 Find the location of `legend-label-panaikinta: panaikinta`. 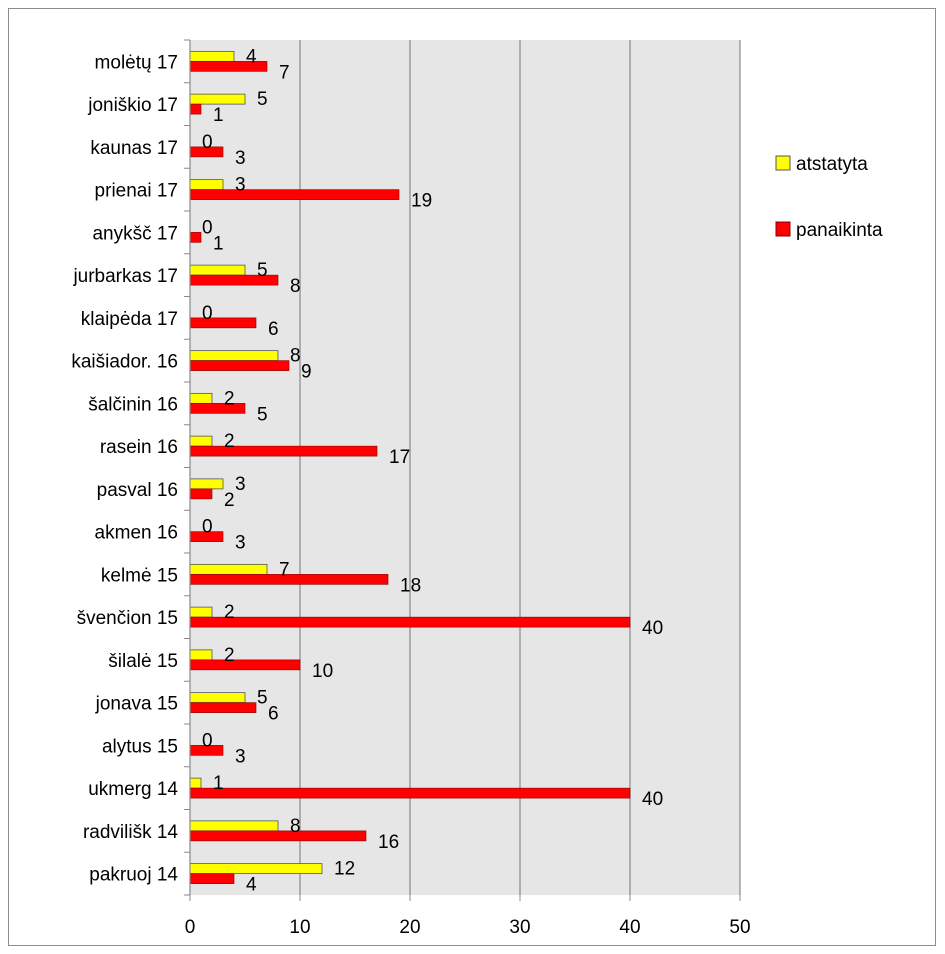

legend-label-panaikinta: panaikinta is located at coordinates (839, 230).